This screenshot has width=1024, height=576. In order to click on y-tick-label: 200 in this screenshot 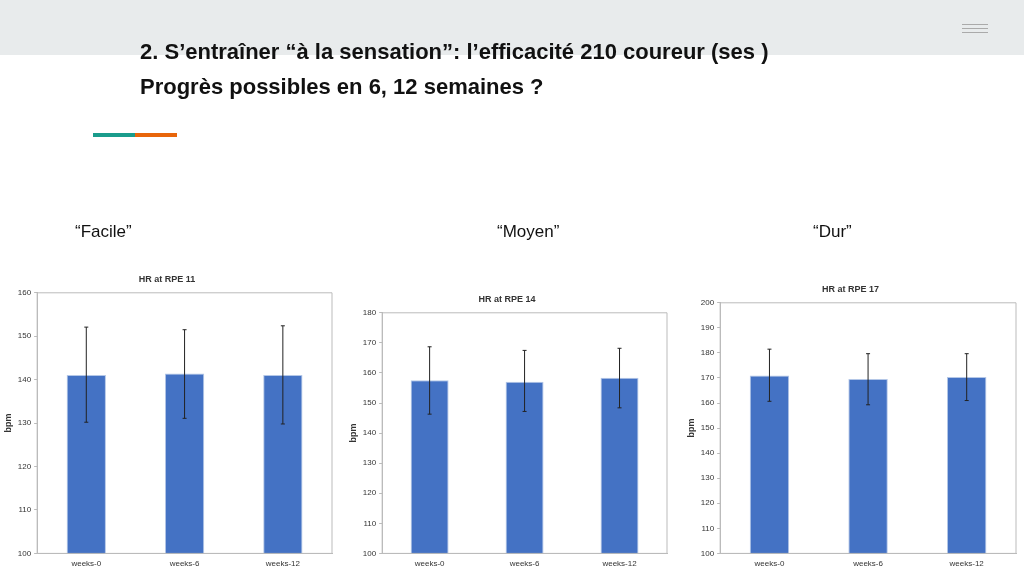, I will do `click(707, 302)`.